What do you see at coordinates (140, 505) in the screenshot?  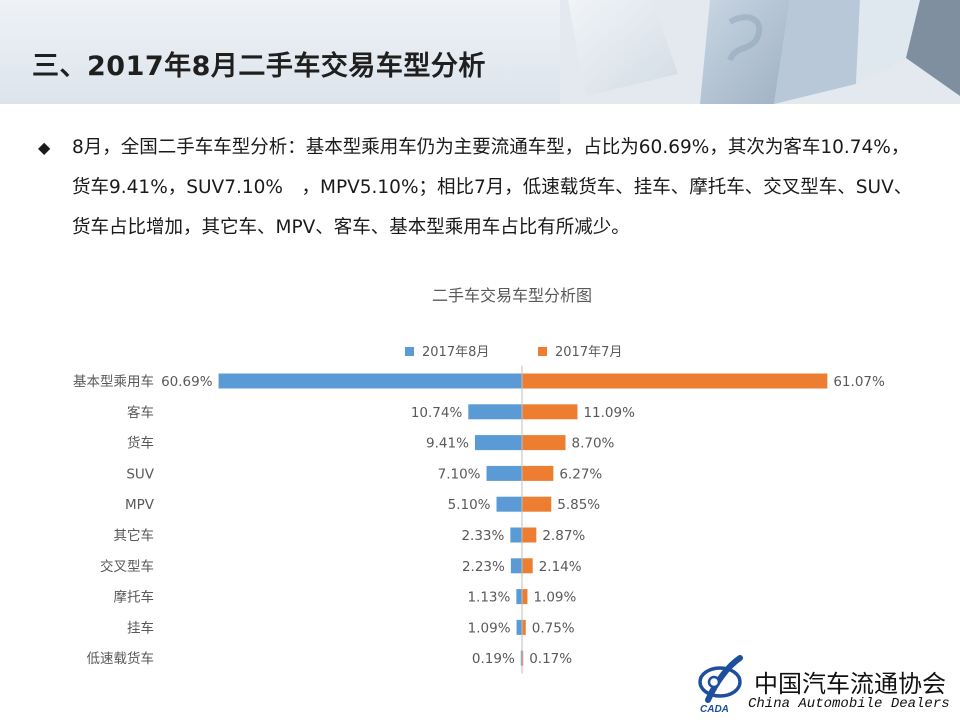 I see `category-label: MPV` at bounding box center [140, 505].